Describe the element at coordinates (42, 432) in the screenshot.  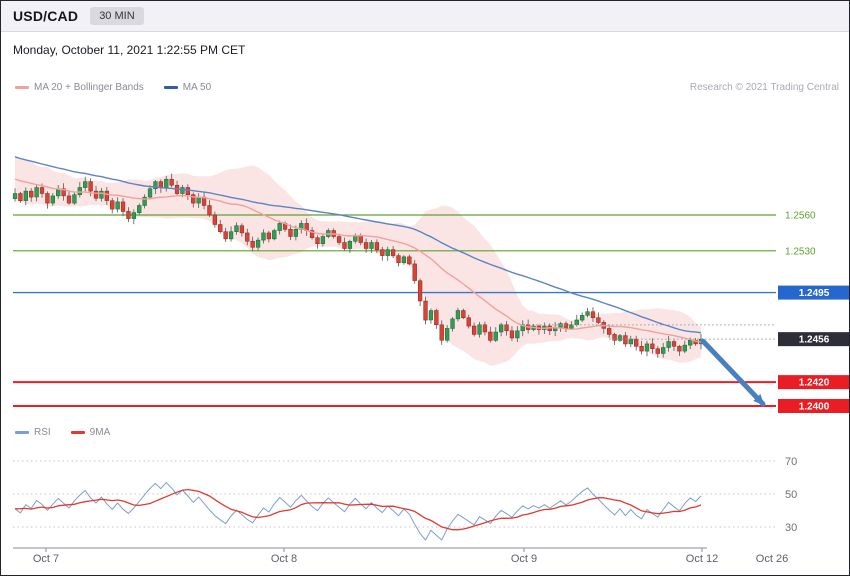
I see `legend-rsi-label: RSI` at that location.